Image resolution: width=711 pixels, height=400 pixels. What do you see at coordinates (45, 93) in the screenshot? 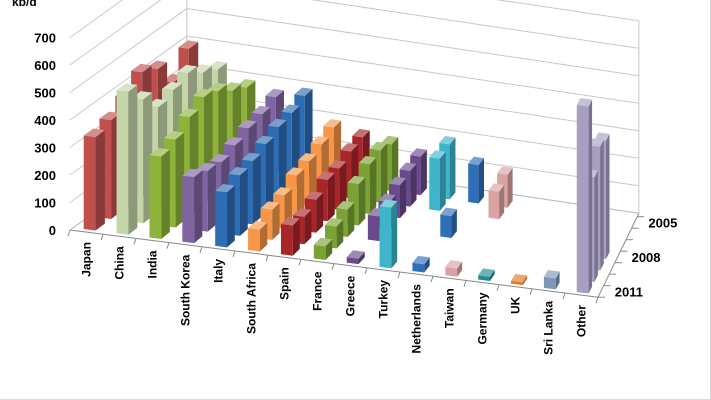
I see `y-tick-label: 500` at bounding box center [45, 93].